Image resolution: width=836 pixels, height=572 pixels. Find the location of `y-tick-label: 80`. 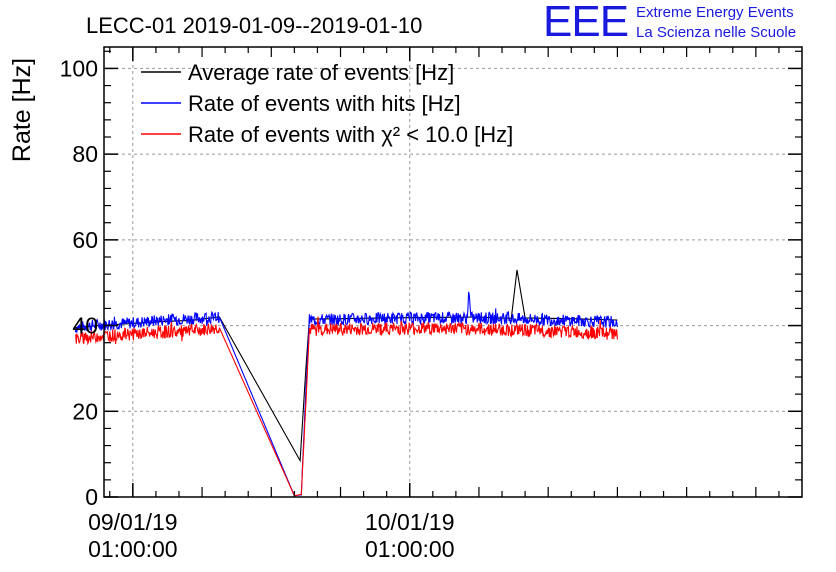

y-tick-label: 80 is located at coordinates (85, 154).